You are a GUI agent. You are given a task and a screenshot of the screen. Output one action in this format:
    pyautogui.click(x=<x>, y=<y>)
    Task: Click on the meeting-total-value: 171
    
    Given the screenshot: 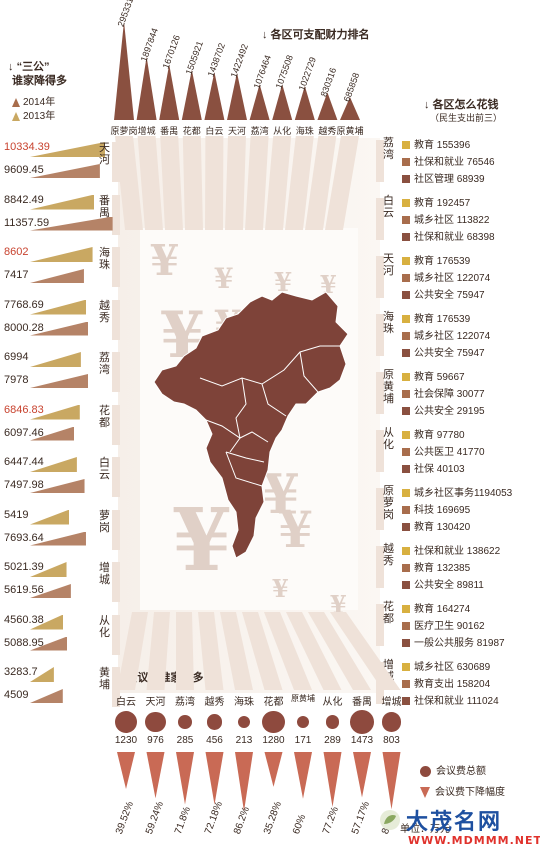 What is the action you would take?
    pyautogui.click(x=303, y=740)
    